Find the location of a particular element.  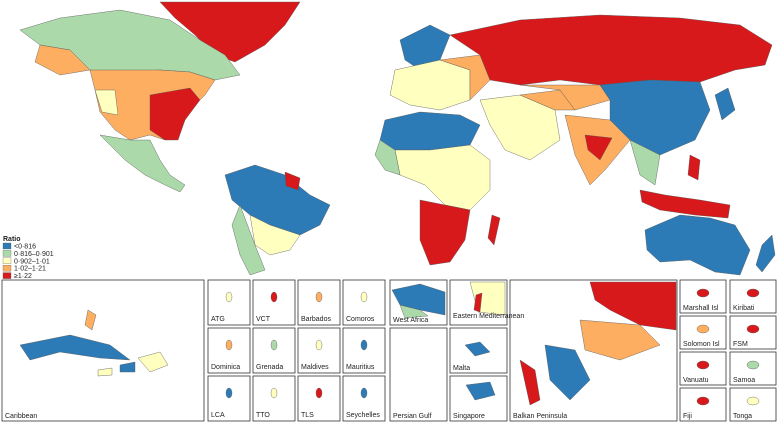

legend-title: Ratio is located at coordinates (12, 239).